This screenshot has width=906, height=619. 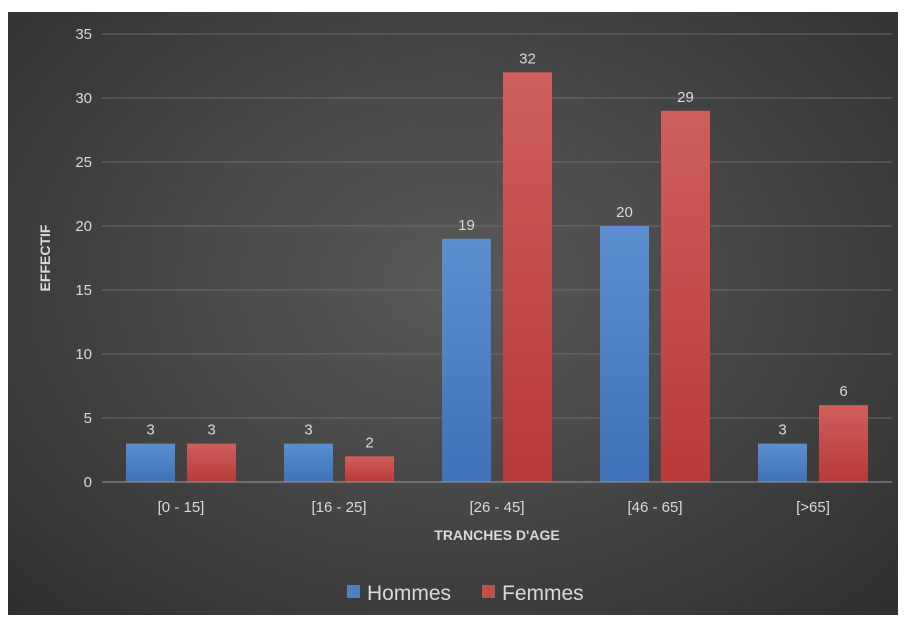 I want to click on y-tick-label: 20, so click(x=83, y=226).